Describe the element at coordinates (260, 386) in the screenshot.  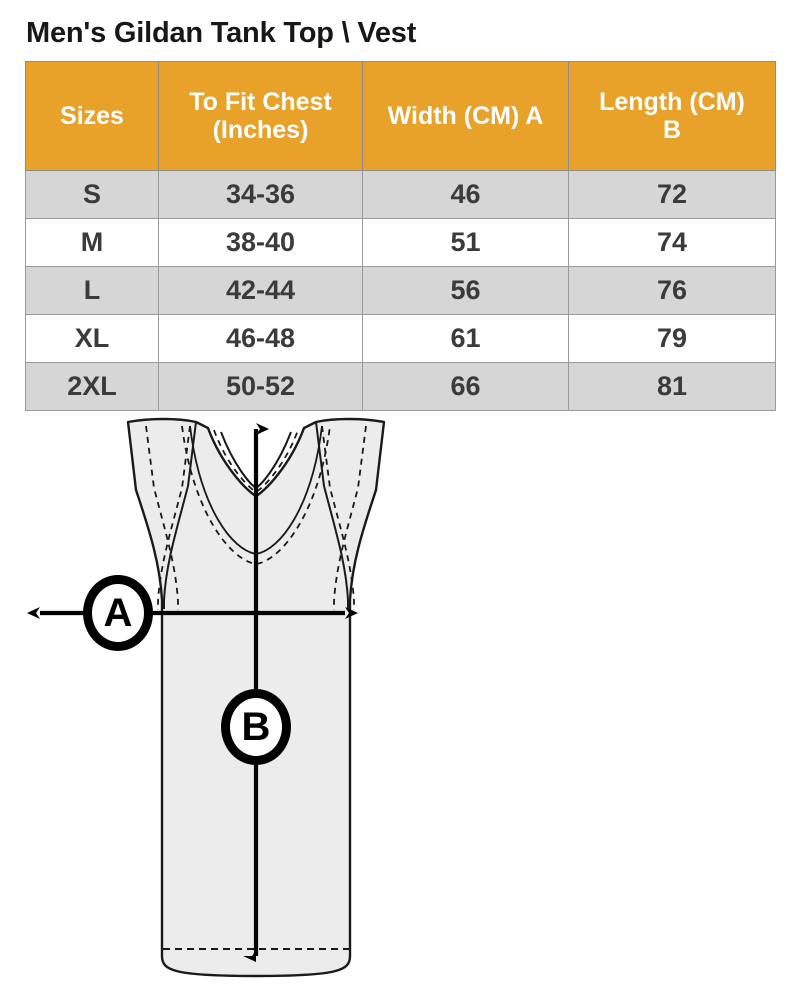
I see `cell-chest: 50-52` at that location.